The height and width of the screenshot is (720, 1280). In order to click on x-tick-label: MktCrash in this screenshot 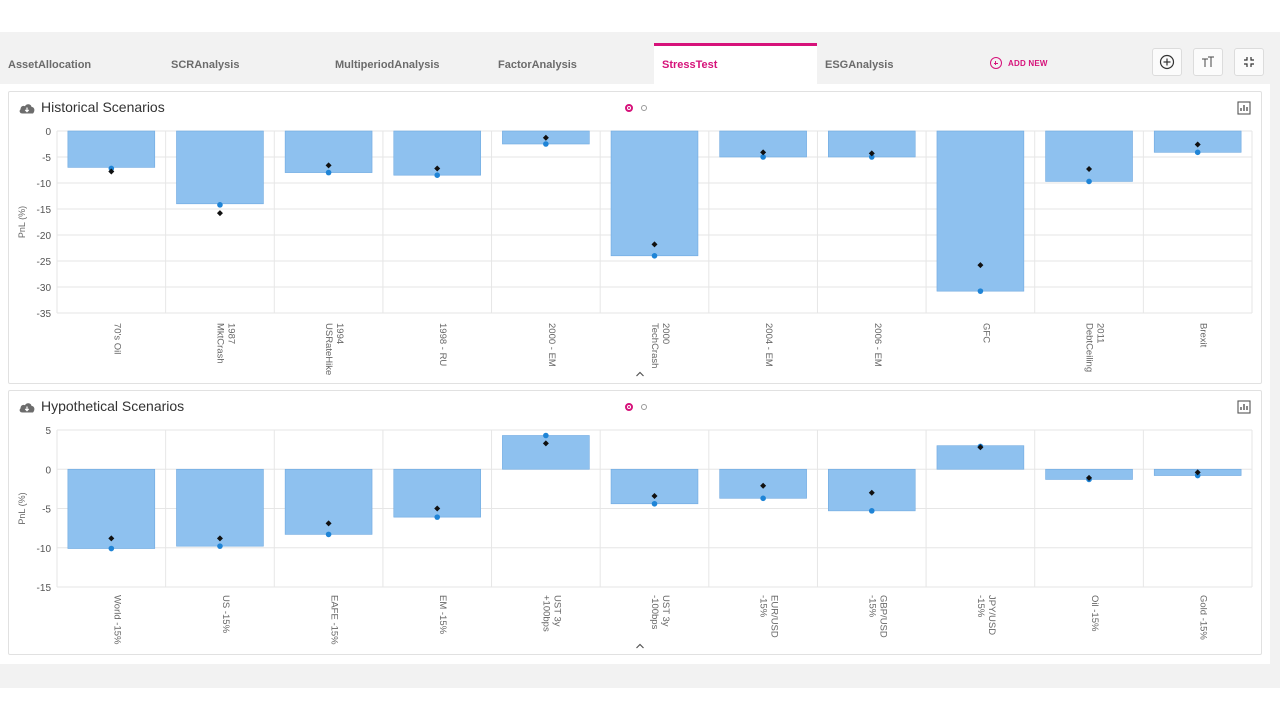, I will do `click(219, 343)`.